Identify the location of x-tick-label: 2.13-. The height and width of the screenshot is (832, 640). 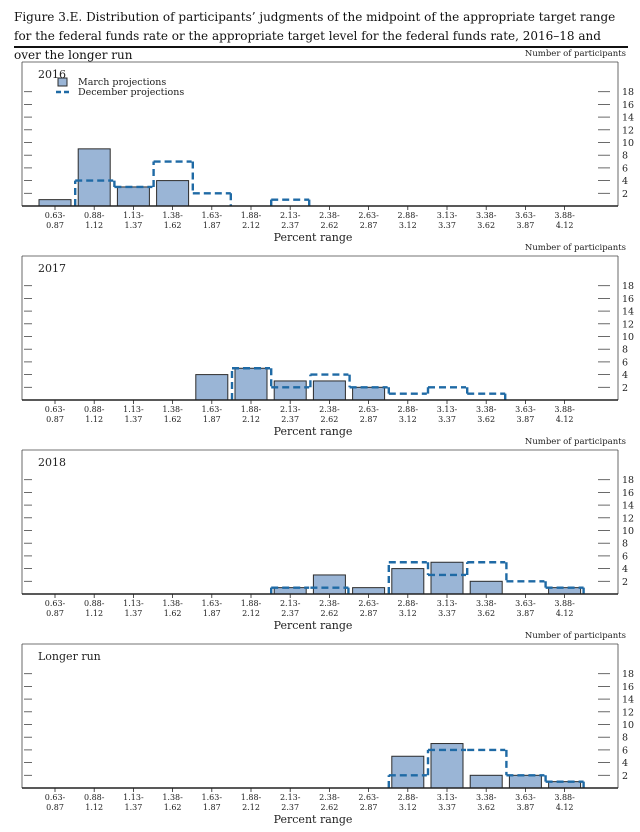
(290, 409).